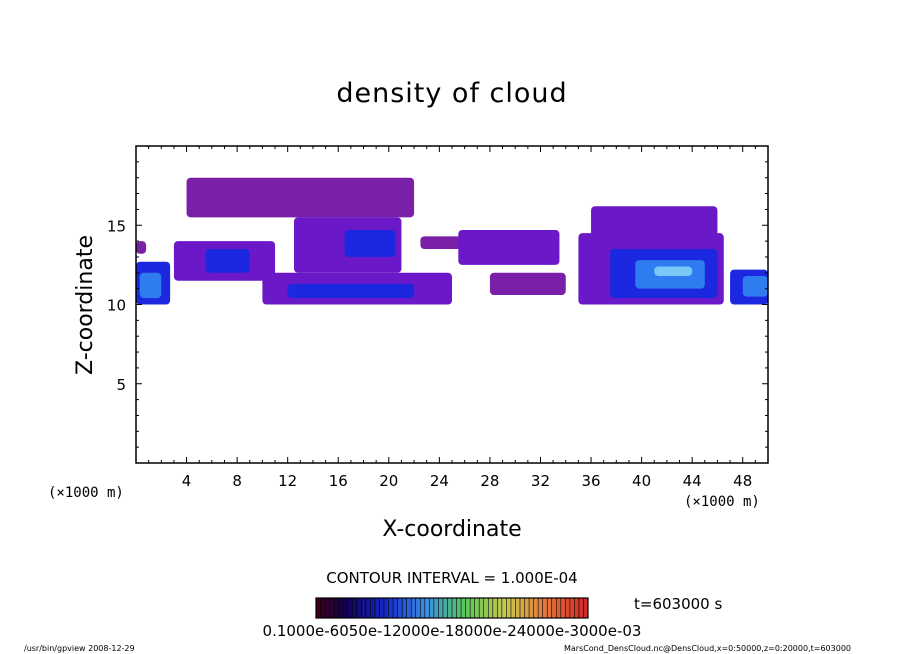 This screenshot has height=654, width=904. Describe the element at coordinates (590, 481) in the screenshot. I see `x-tick-label: 36` at that location.